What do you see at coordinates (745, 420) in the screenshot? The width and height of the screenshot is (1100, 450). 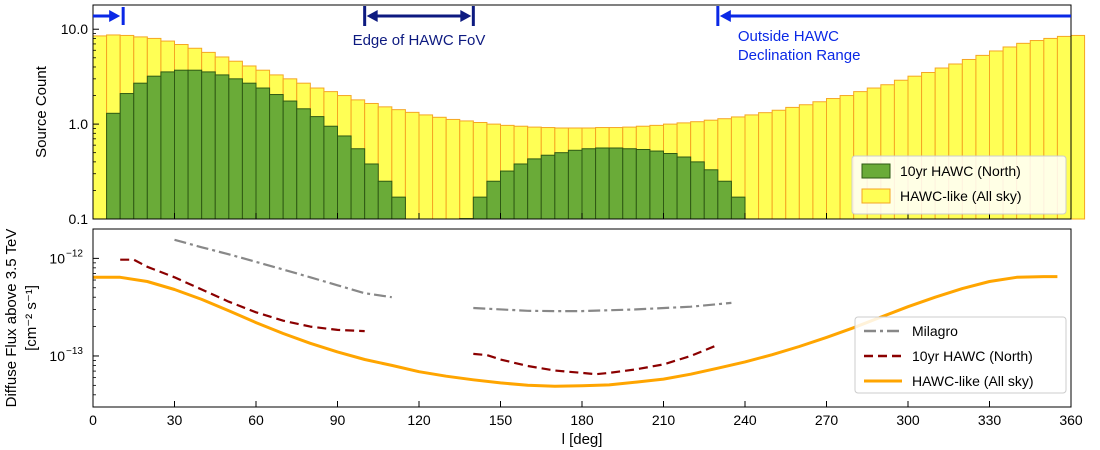 I see `x-tick-label: 240` at bounding box center [745, 420].